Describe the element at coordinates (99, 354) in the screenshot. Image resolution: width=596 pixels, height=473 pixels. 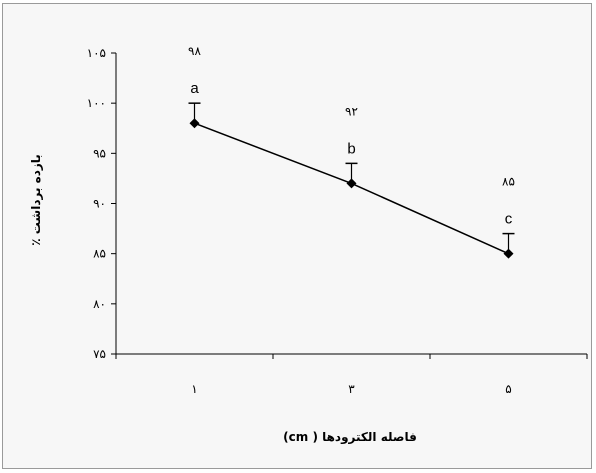
I see `y-tick-label: ۷۵` at that location.